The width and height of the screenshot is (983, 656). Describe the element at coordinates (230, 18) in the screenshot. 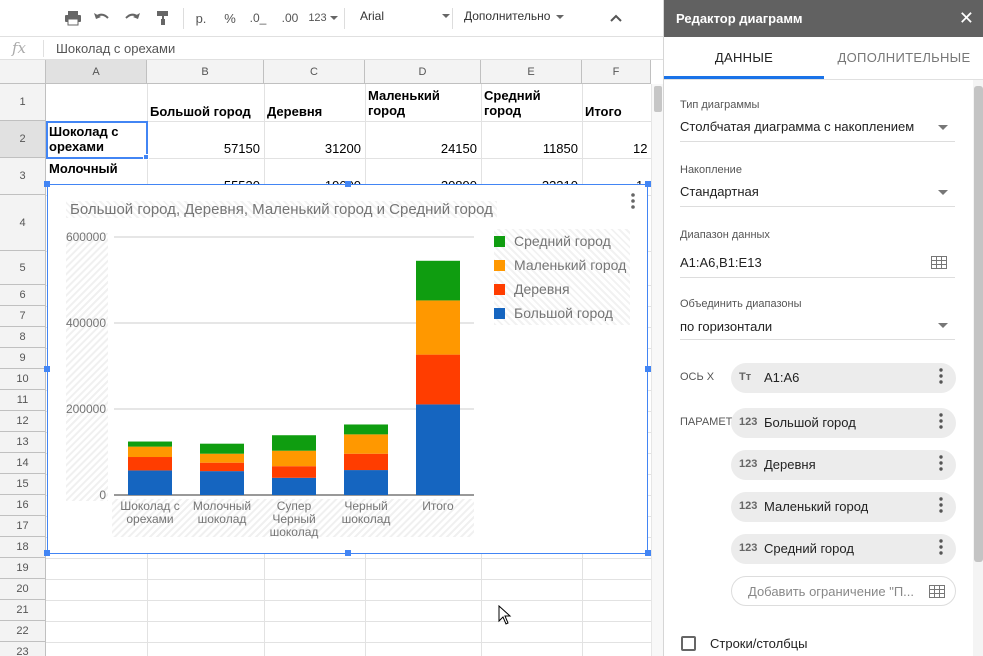

I see `percent-button: %` at that location.